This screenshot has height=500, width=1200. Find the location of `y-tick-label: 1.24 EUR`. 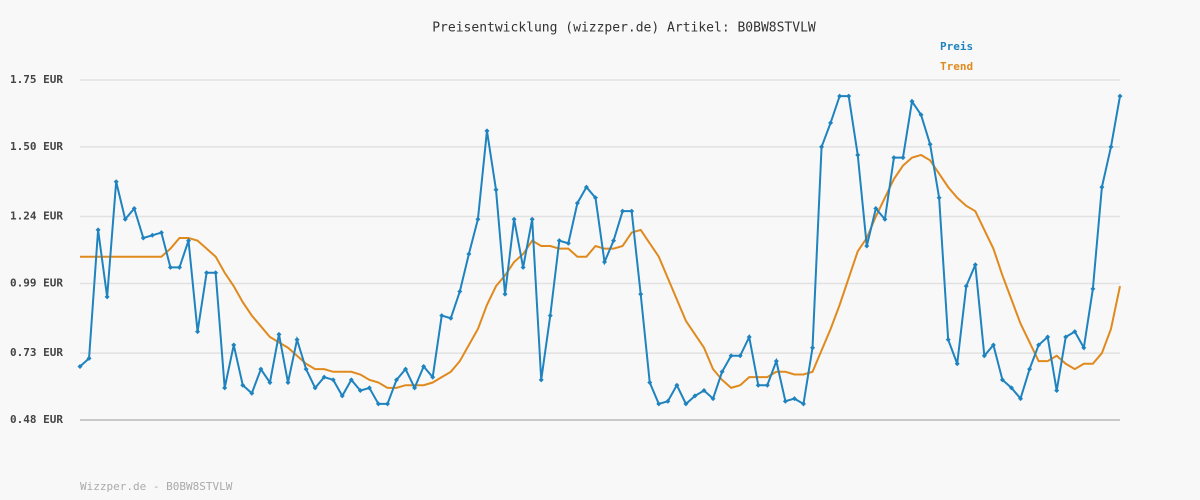

y-tick-label: 1.24 EUR is located at coordinates (36, 216).